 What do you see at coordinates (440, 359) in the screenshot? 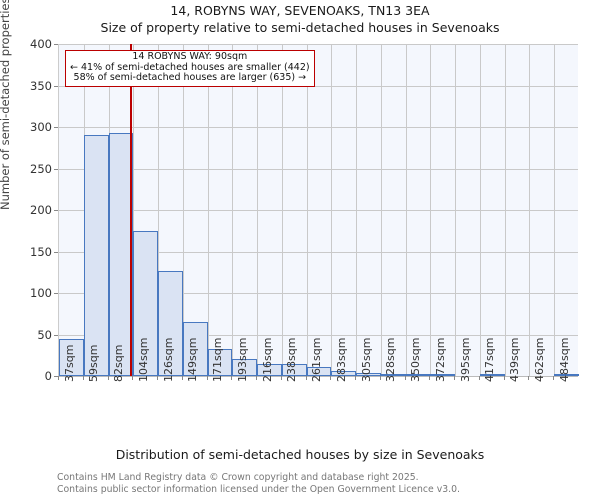
I see `x-tick-label: 372sqm` at bounding box center [440, 359].